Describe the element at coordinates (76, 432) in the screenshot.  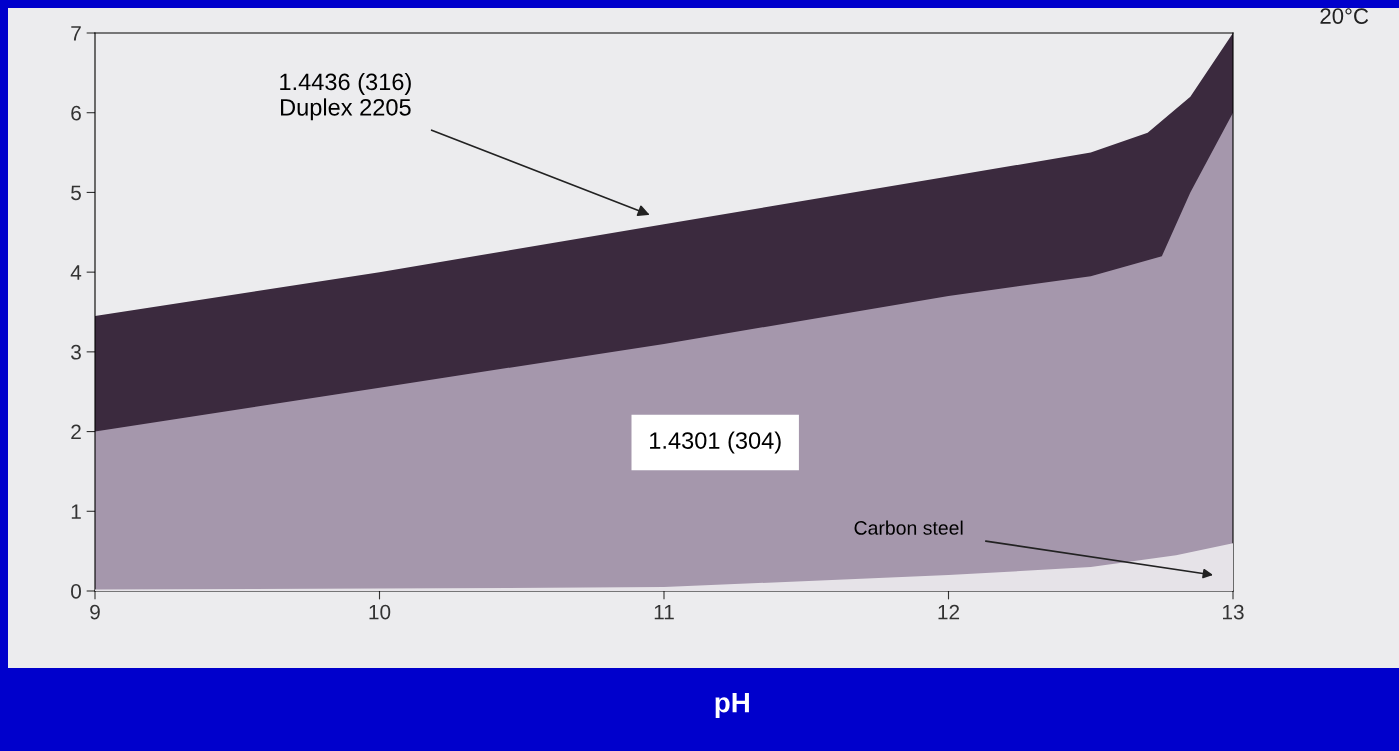
I see `y-tick-label: 2` at that location.